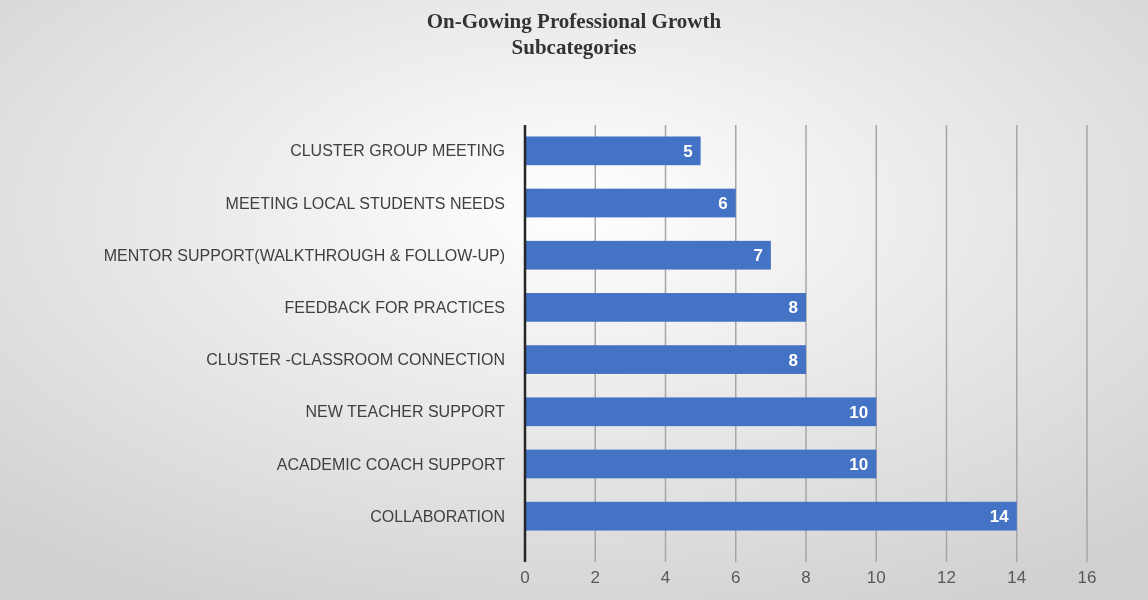  What do you see at coordinates (525, 577) in the screenshot?
I see `x-tick-label: 0` at bounding box center [525, 577].